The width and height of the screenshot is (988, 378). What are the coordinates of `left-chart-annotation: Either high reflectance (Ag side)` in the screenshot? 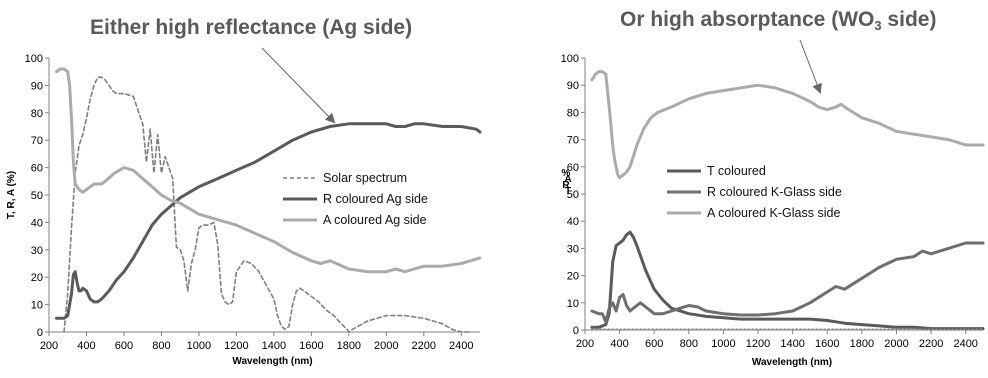 It's located at (251, 27).